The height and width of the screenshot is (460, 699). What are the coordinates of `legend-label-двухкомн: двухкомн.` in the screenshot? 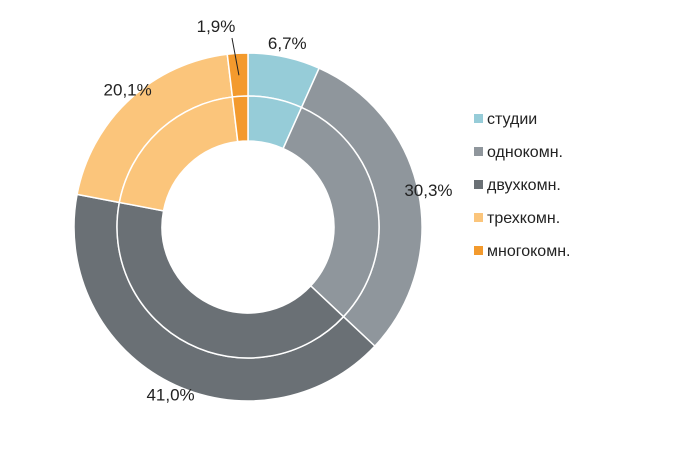 It's located at (524, 185).